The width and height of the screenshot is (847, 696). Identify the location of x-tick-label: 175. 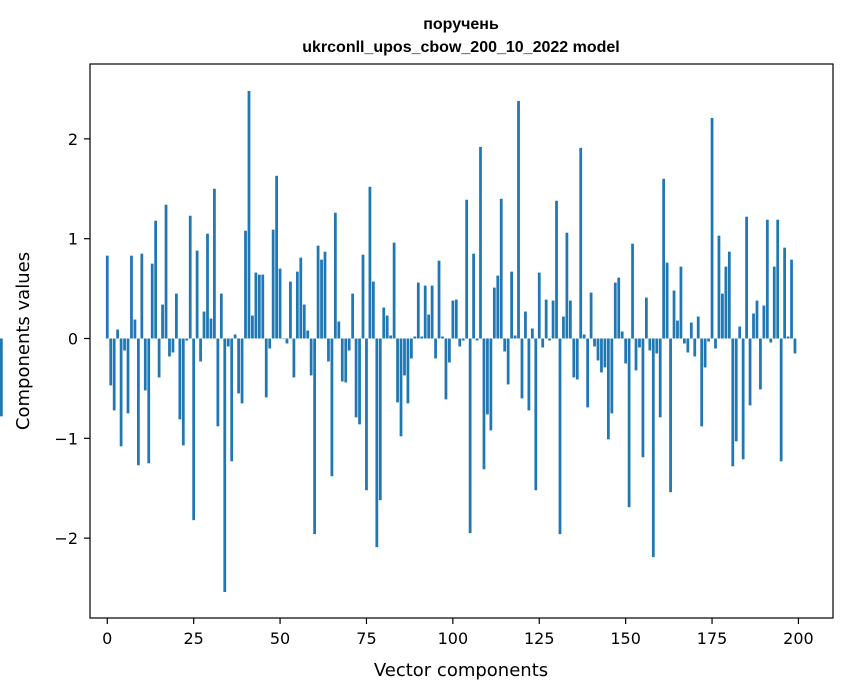
(712, 638).